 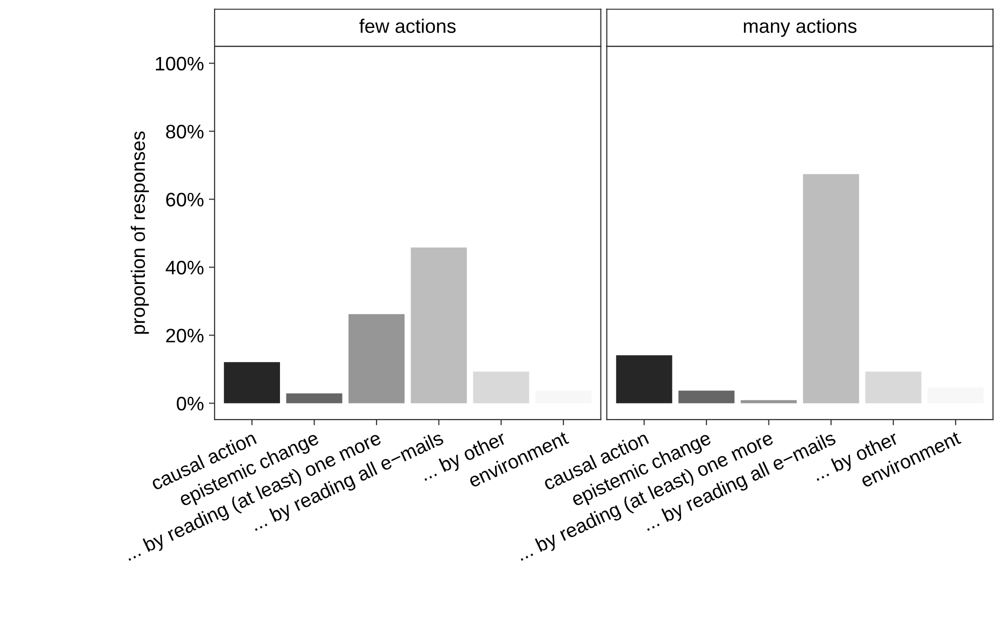 I want to click on y-tick-label: 60%, so click(x=185, y=199).